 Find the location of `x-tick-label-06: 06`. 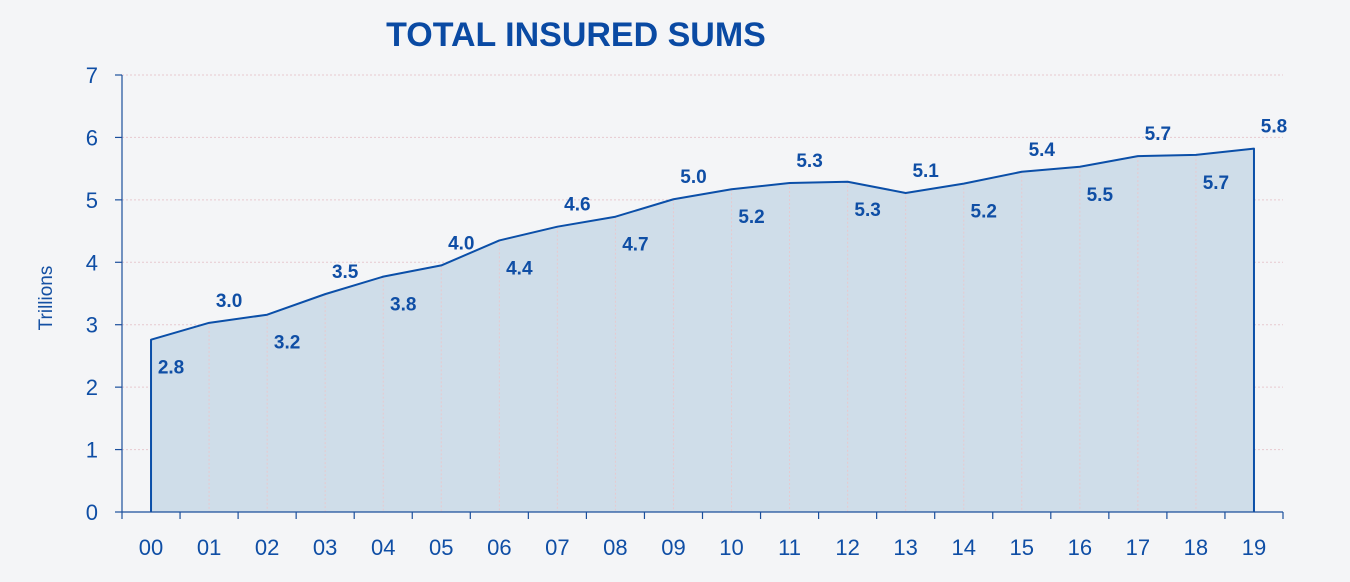

x-tick-label-06: 06 is located at coordinates (499, 547).